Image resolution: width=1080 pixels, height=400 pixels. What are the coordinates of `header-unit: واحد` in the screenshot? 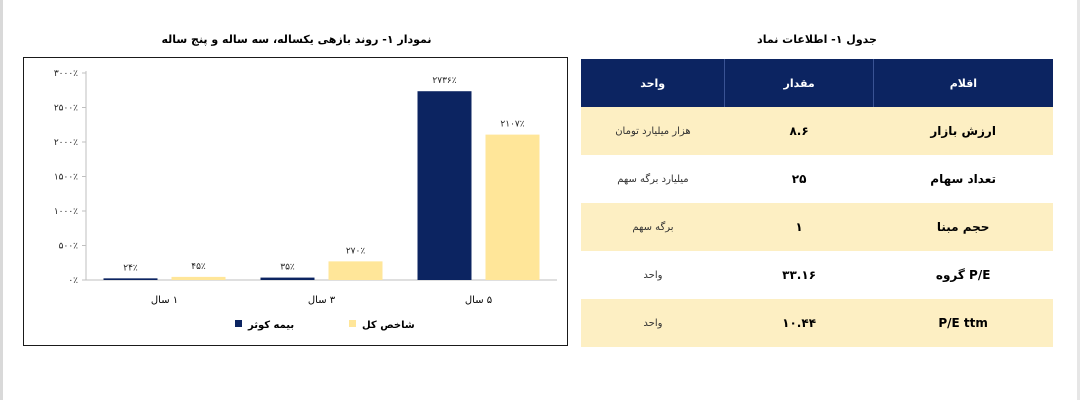 It's located at (653, 83).